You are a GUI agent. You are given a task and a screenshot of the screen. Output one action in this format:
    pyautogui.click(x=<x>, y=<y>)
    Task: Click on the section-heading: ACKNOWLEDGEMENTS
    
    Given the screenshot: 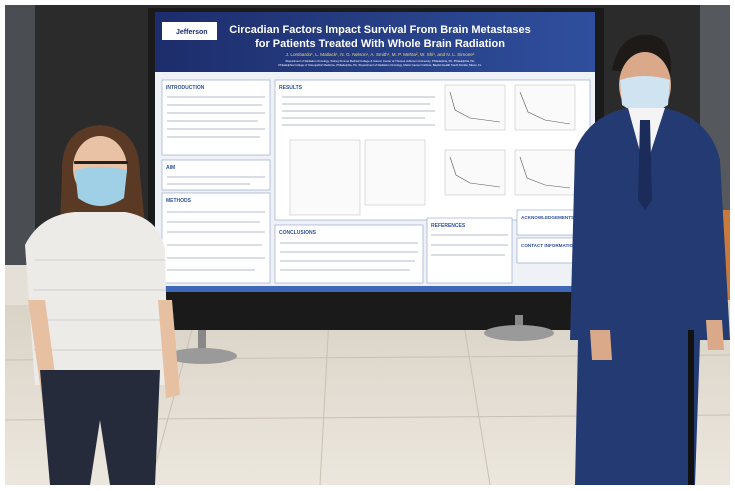 What is the action you would take?
    pyautogui.click(x=547, y=217)
    